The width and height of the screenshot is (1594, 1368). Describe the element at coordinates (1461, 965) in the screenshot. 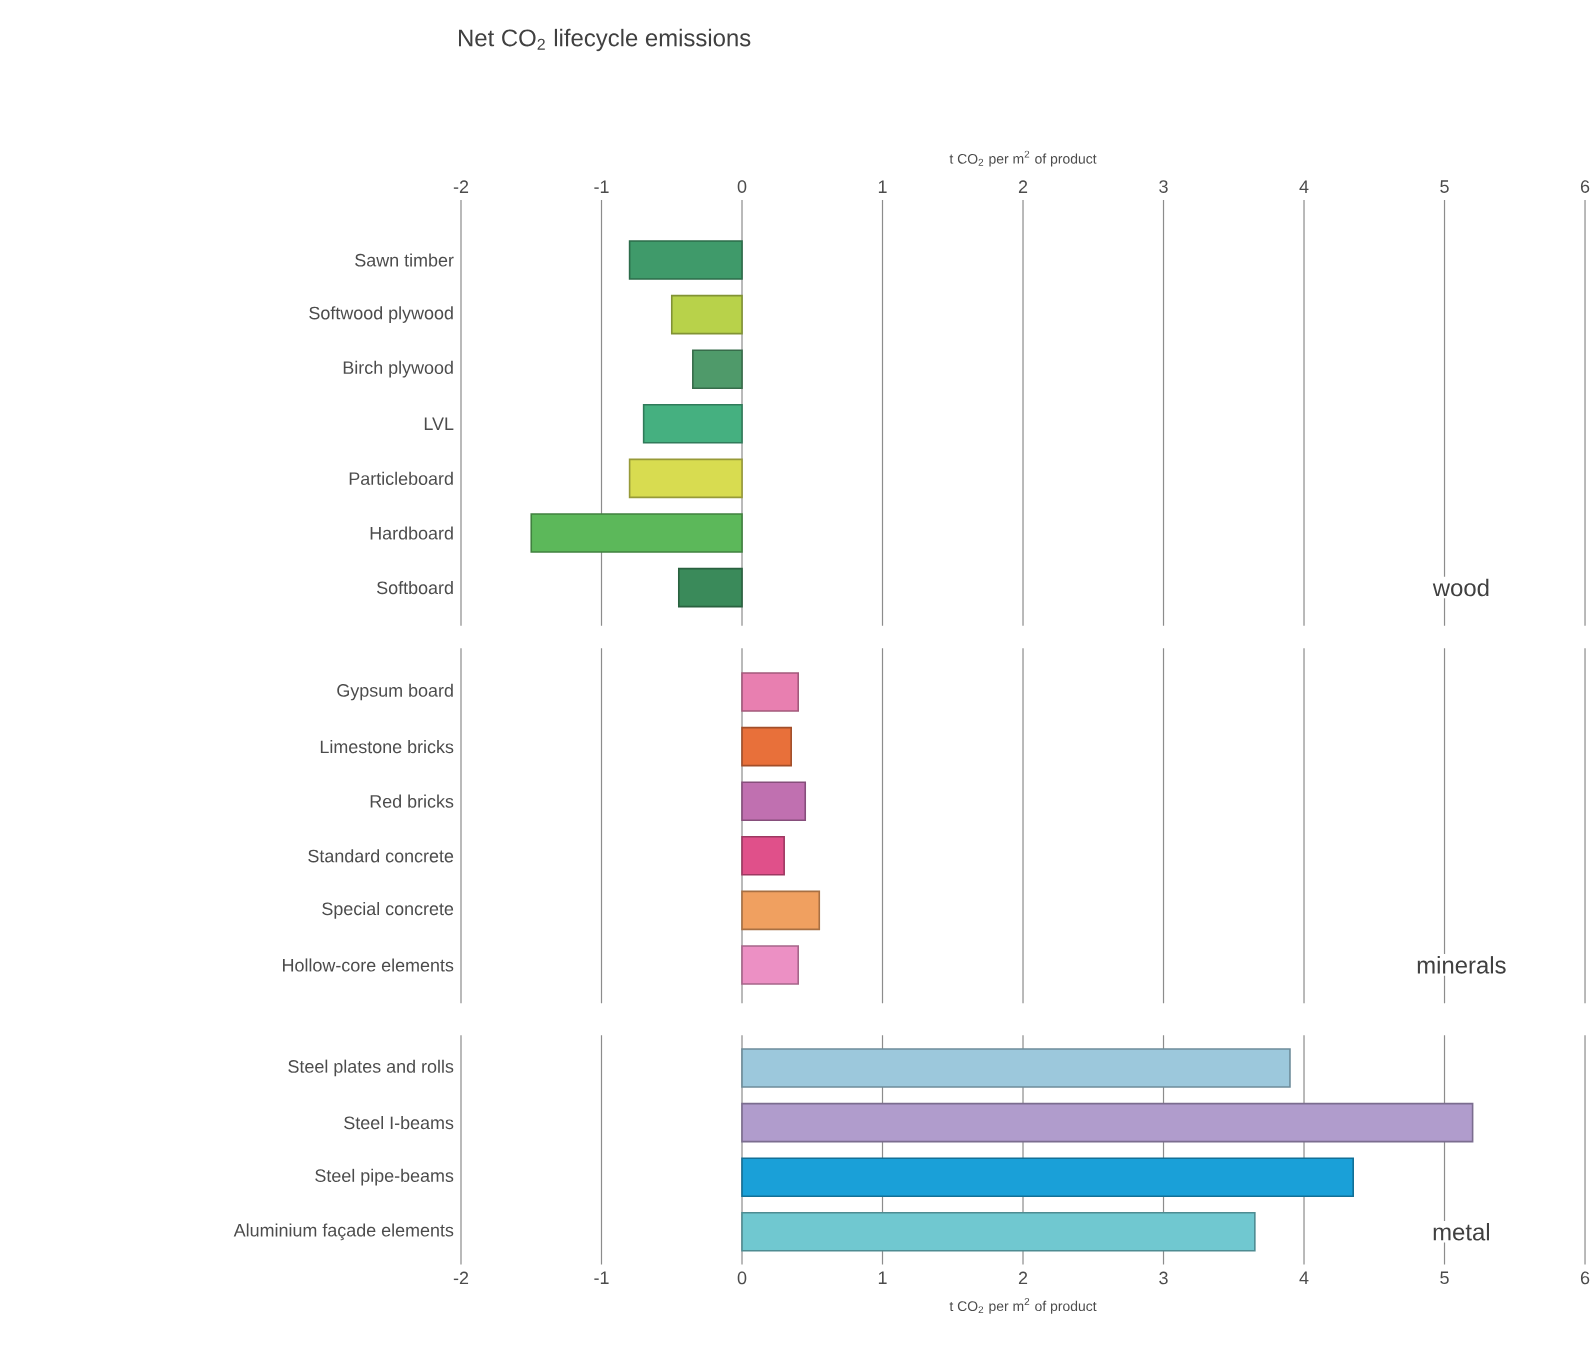

I see `annotation: minerals` at that location.